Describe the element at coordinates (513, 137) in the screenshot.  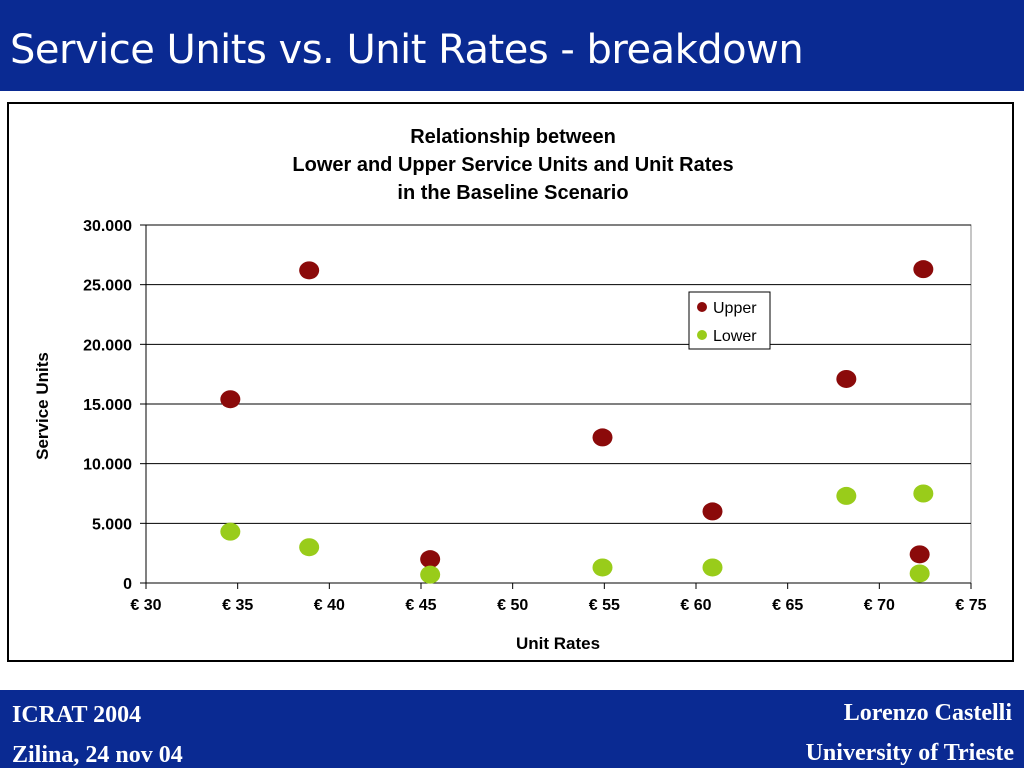
I see `chart-title-line-1: Relationship between` at that location.